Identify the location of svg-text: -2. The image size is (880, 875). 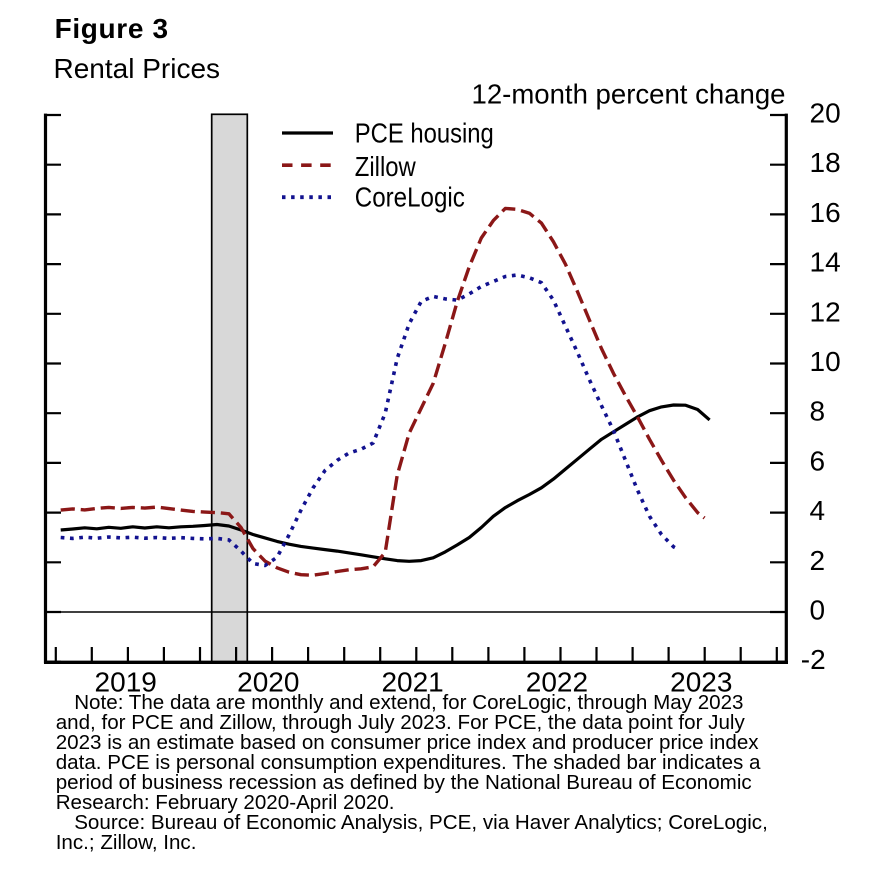
(813, 659).